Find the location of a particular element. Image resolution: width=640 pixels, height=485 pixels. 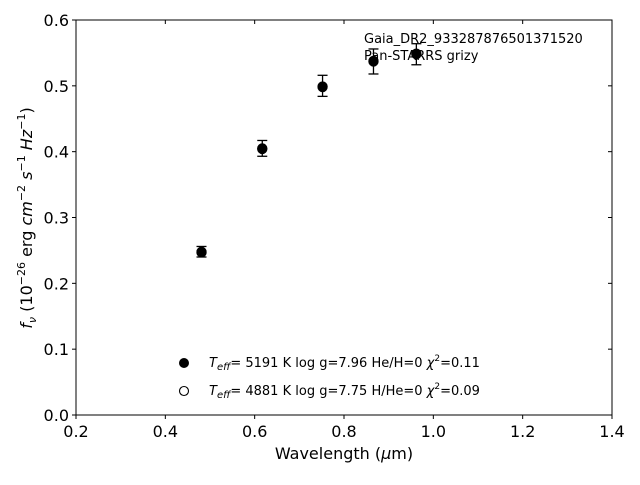

legend-1-chi: =0.11 is located at coordinates (460, 363).